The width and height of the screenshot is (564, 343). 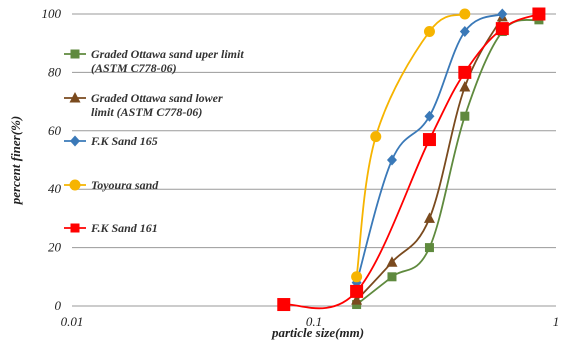 I want to click on legend-label-1-1: limit (ASTM C778-06), so click(x=146, y=112).